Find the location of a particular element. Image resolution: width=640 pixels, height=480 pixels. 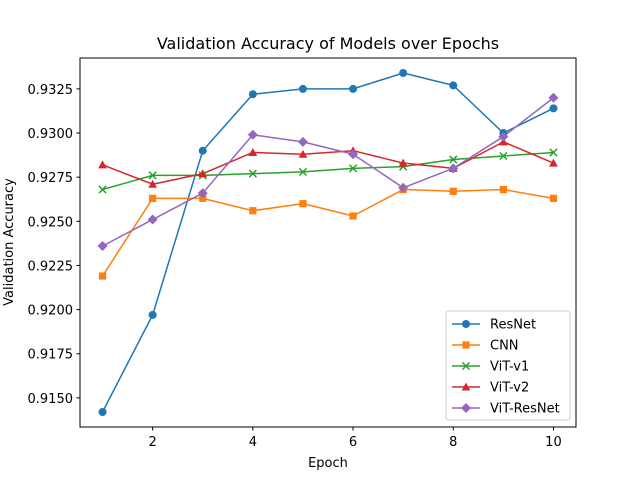

y-tick-label: 0.9175 is located at coordinates (51, 355).